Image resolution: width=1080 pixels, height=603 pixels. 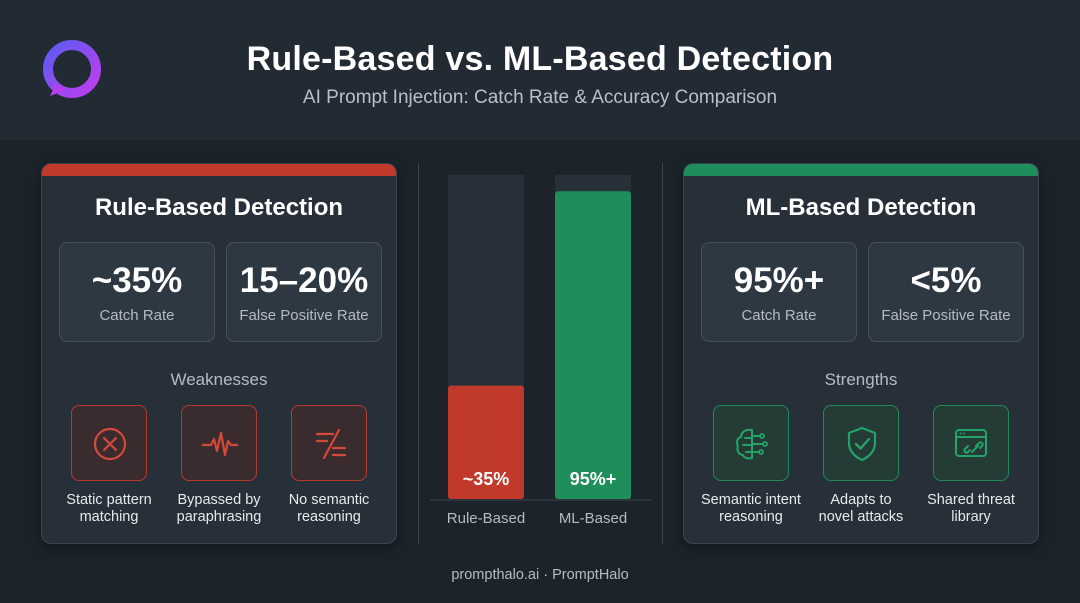 I want to click on feature-label-semantic-intent: Semantic intent reasoning, so click(x=751, y=508).